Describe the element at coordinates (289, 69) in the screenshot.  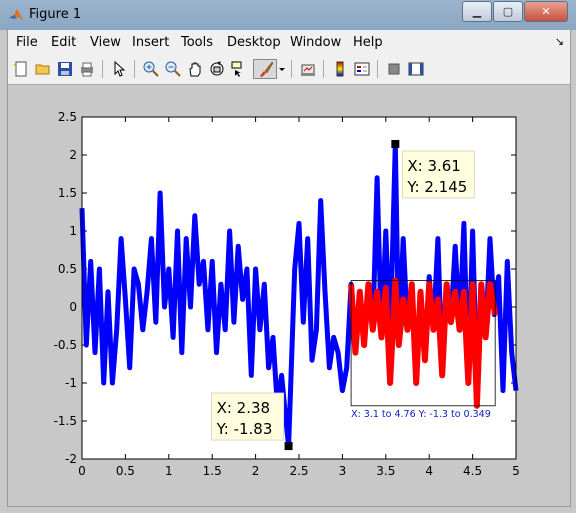
I see `figure-toolbar` at that location.